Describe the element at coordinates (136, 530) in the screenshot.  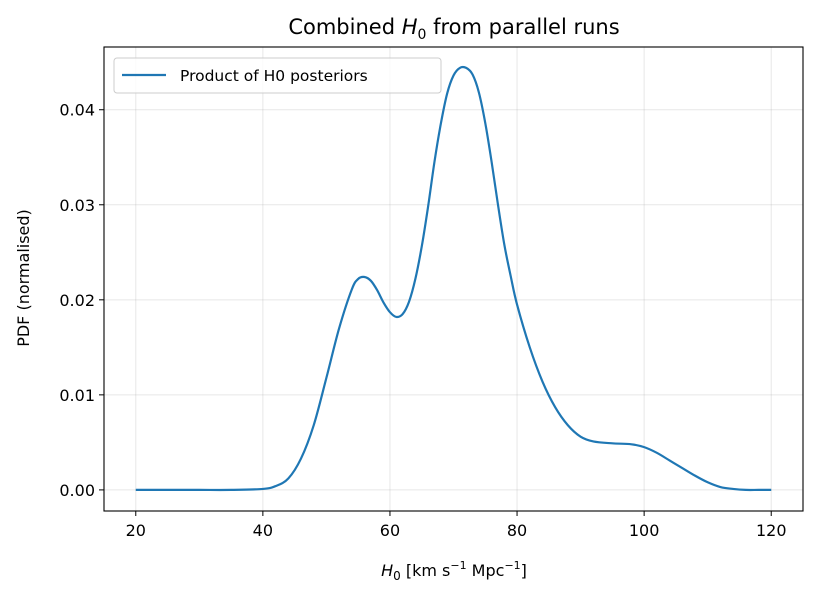
I see `x-tick-label: 20` at that location.